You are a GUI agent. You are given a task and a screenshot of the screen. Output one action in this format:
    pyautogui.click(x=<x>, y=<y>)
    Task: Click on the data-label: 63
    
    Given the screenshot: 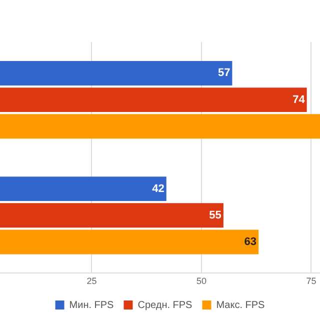 What is the action you would take?
    pyautogui.click(x=250, y=242)
    